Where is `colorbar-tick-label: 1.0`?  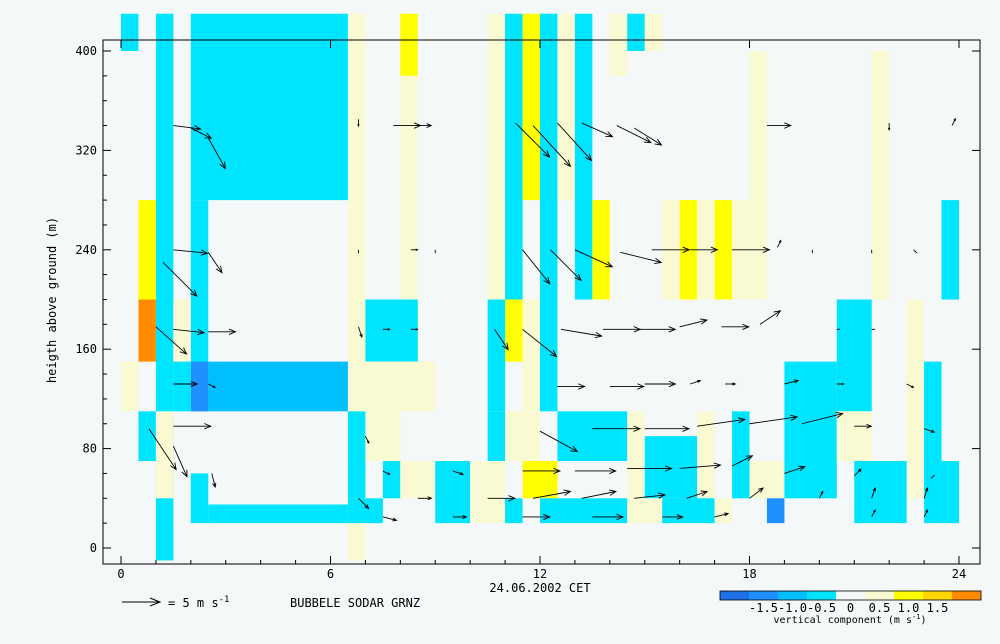 colorbar-tick-label: 1.0 is located at coordinates (909, 608).